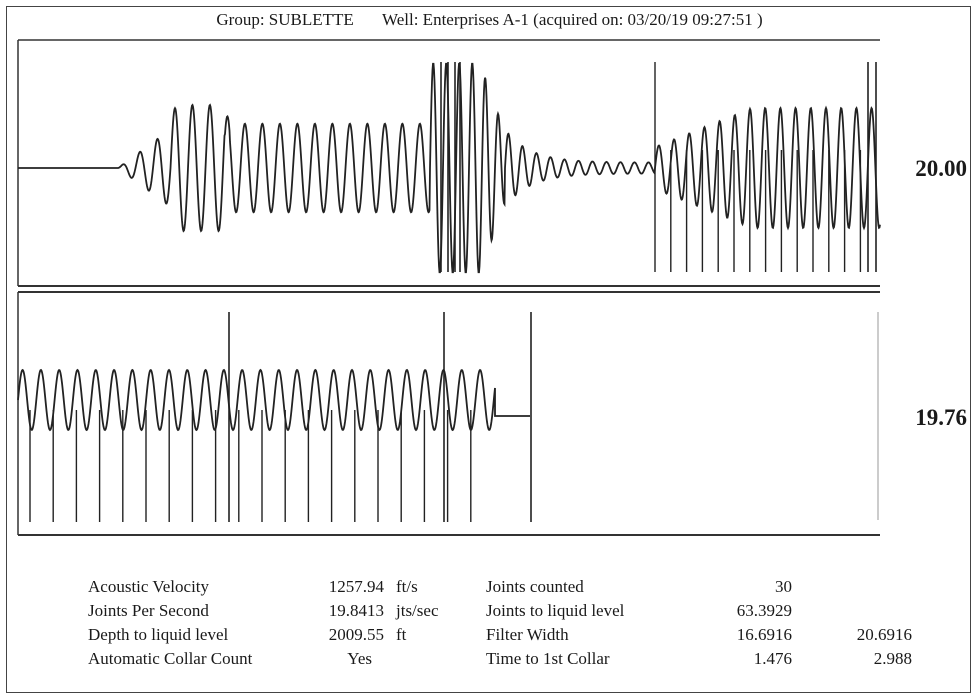  I want to click on stat-value: Yes, so click(359, 658).